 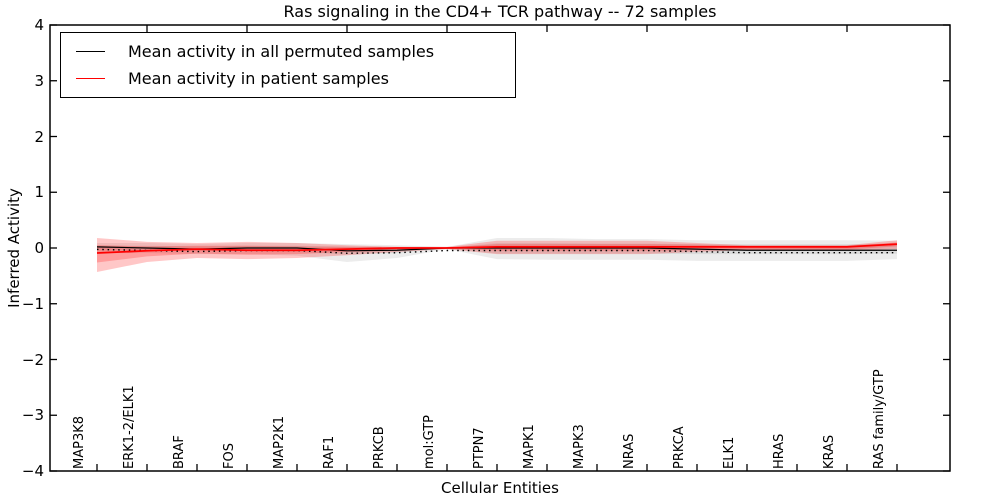 I want to click on series-permuted-markers, so click(x=496, y=251).